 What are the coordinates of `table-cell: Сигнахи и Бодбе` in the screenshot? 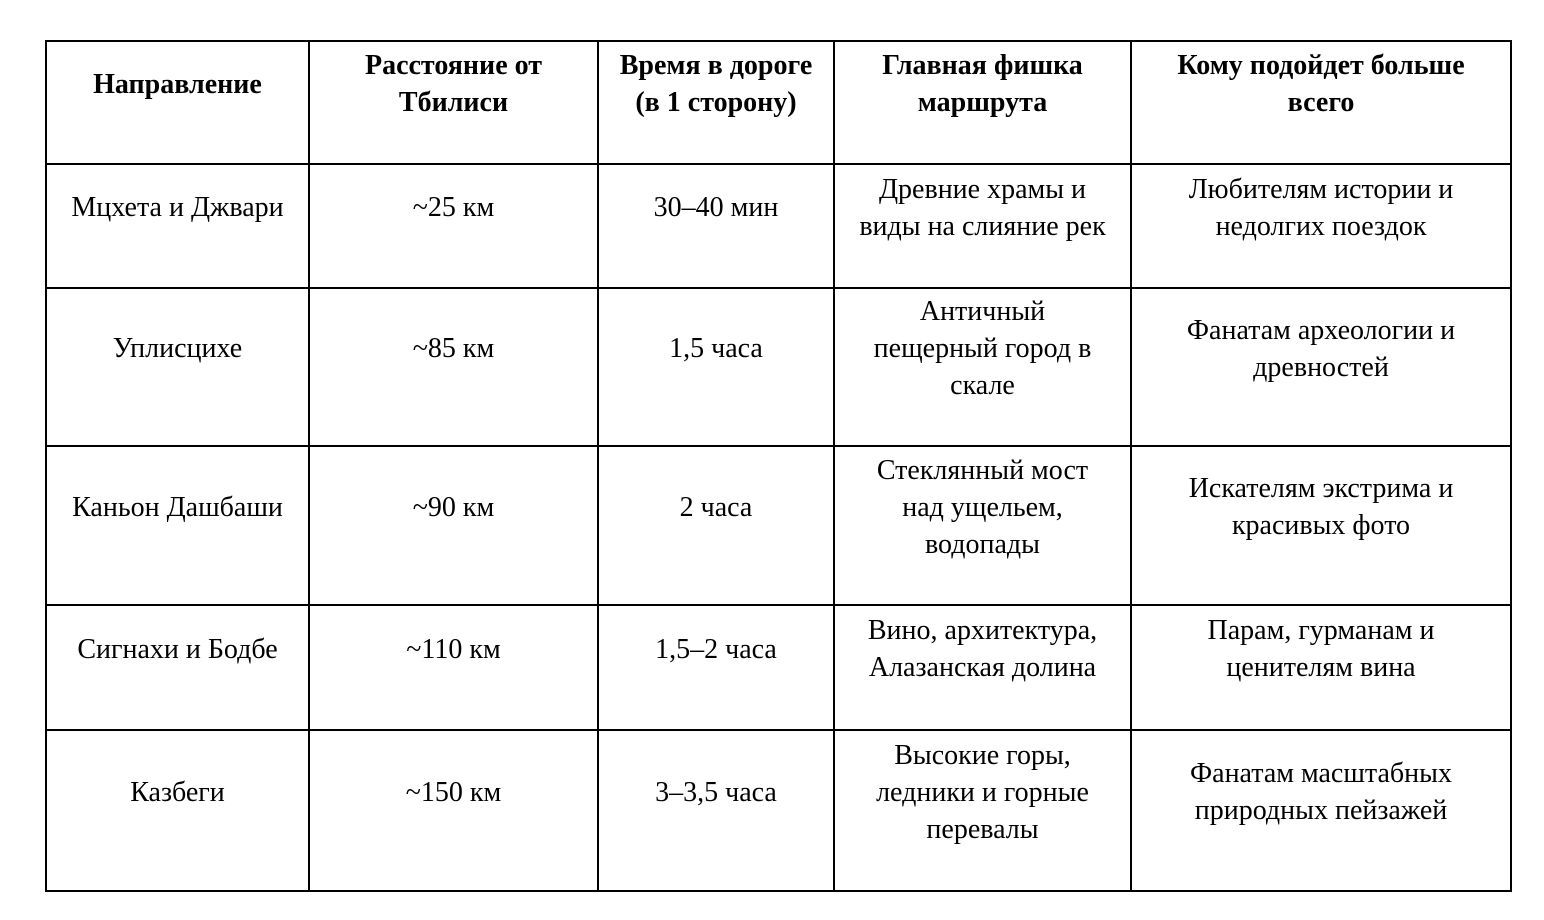 It's located at (177, 667).